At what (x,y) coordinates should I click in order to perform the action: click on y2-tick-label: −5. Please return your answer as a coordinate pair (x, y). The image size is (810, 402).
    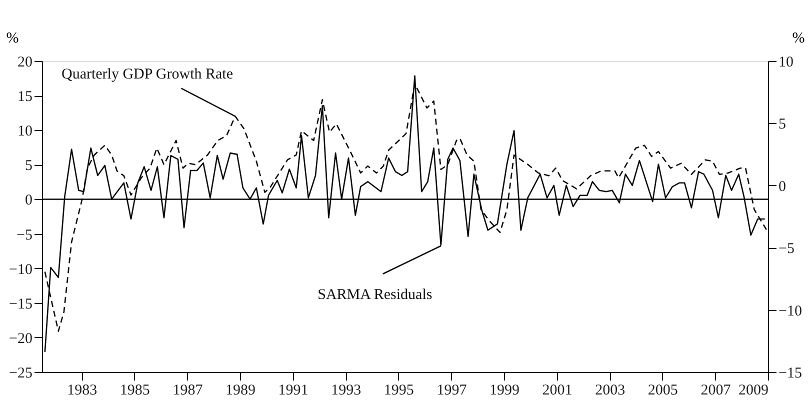
    Looking at the image, I should click on (786, 249).